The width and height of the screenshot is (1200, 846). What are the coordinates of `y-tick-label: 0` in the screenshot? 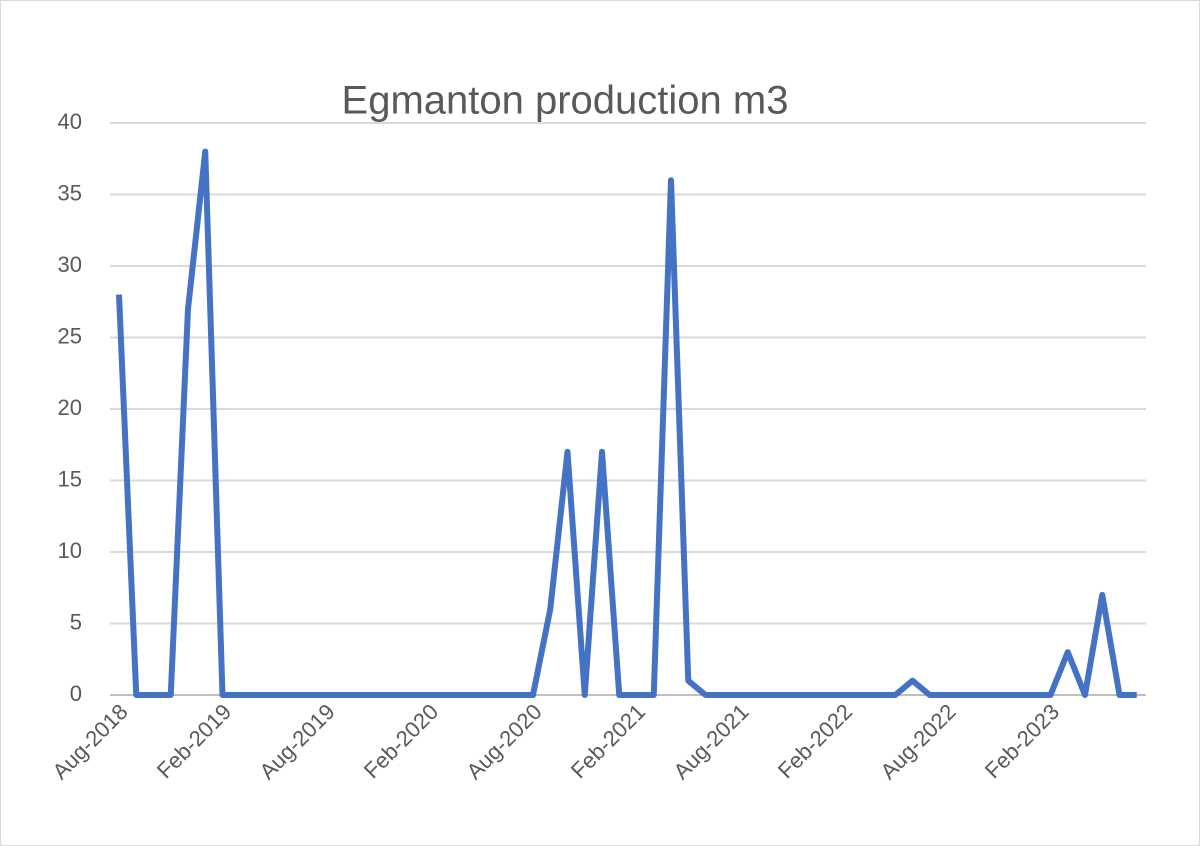 It's located at (76, 693).